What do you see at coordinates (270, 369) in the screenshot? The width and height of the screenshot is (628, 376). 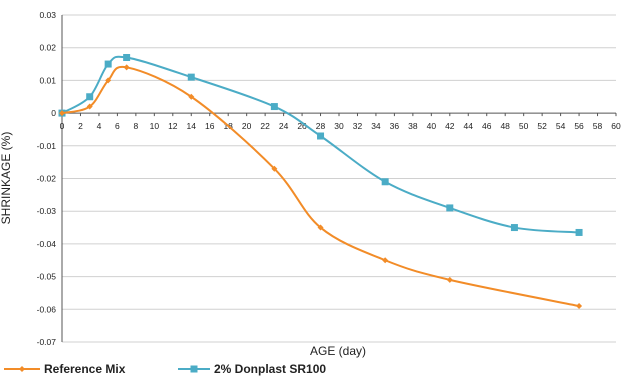 I see `legend-label: 2% Donplast SR100` at bounding box center [270, 369].